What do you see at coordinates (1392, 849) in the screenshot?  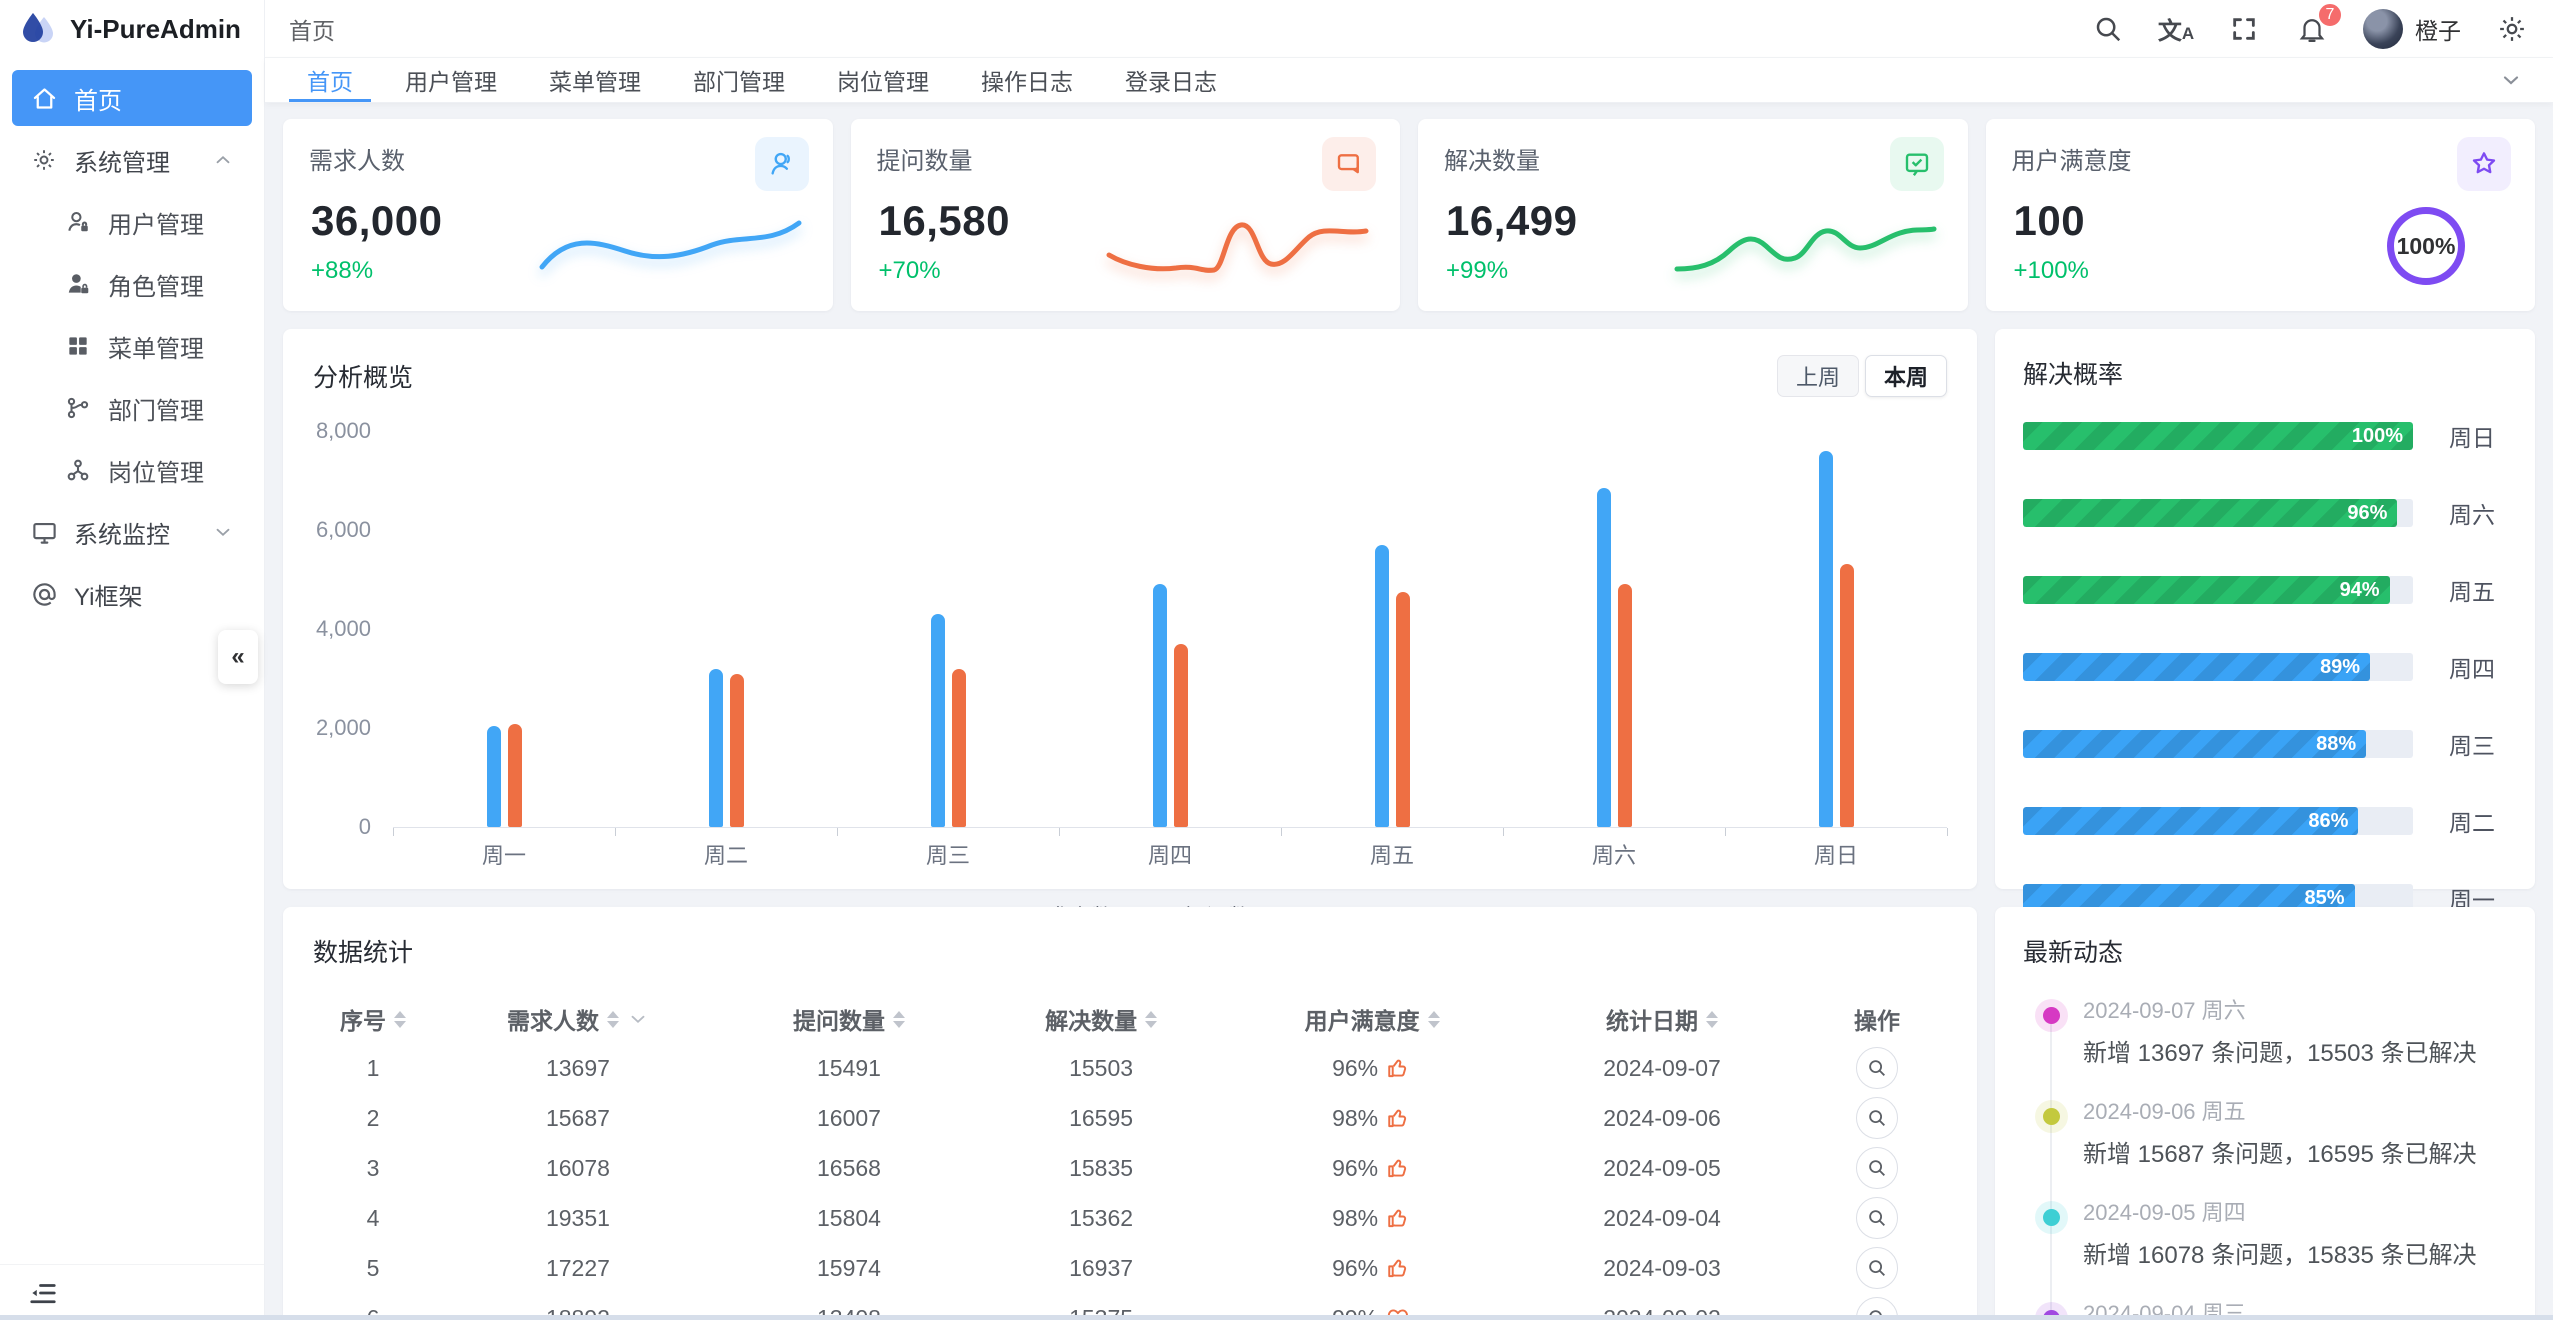 I see `x-tick-label: 周五` at bounding box center [1392, 849].